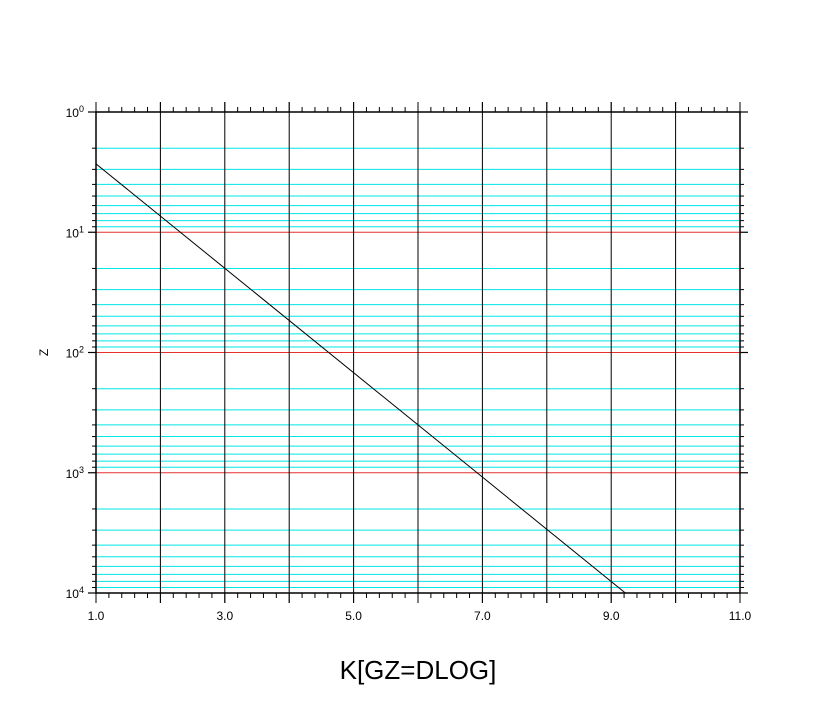 Image resolution: width=819 pixels, height=707 pixels. What do you see at coordinates (353, 616) in the screenshot?
I see `x-tick-label: 5.0` at bounding box center [353, 616].